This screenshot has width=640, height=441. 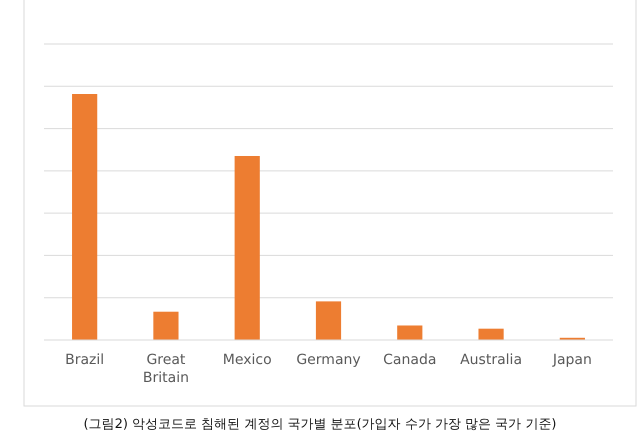 What do you see at coordinates (491, 360) in the screenshot?
I see `x-tick-label: Australia` at bounding box center [491, 360].